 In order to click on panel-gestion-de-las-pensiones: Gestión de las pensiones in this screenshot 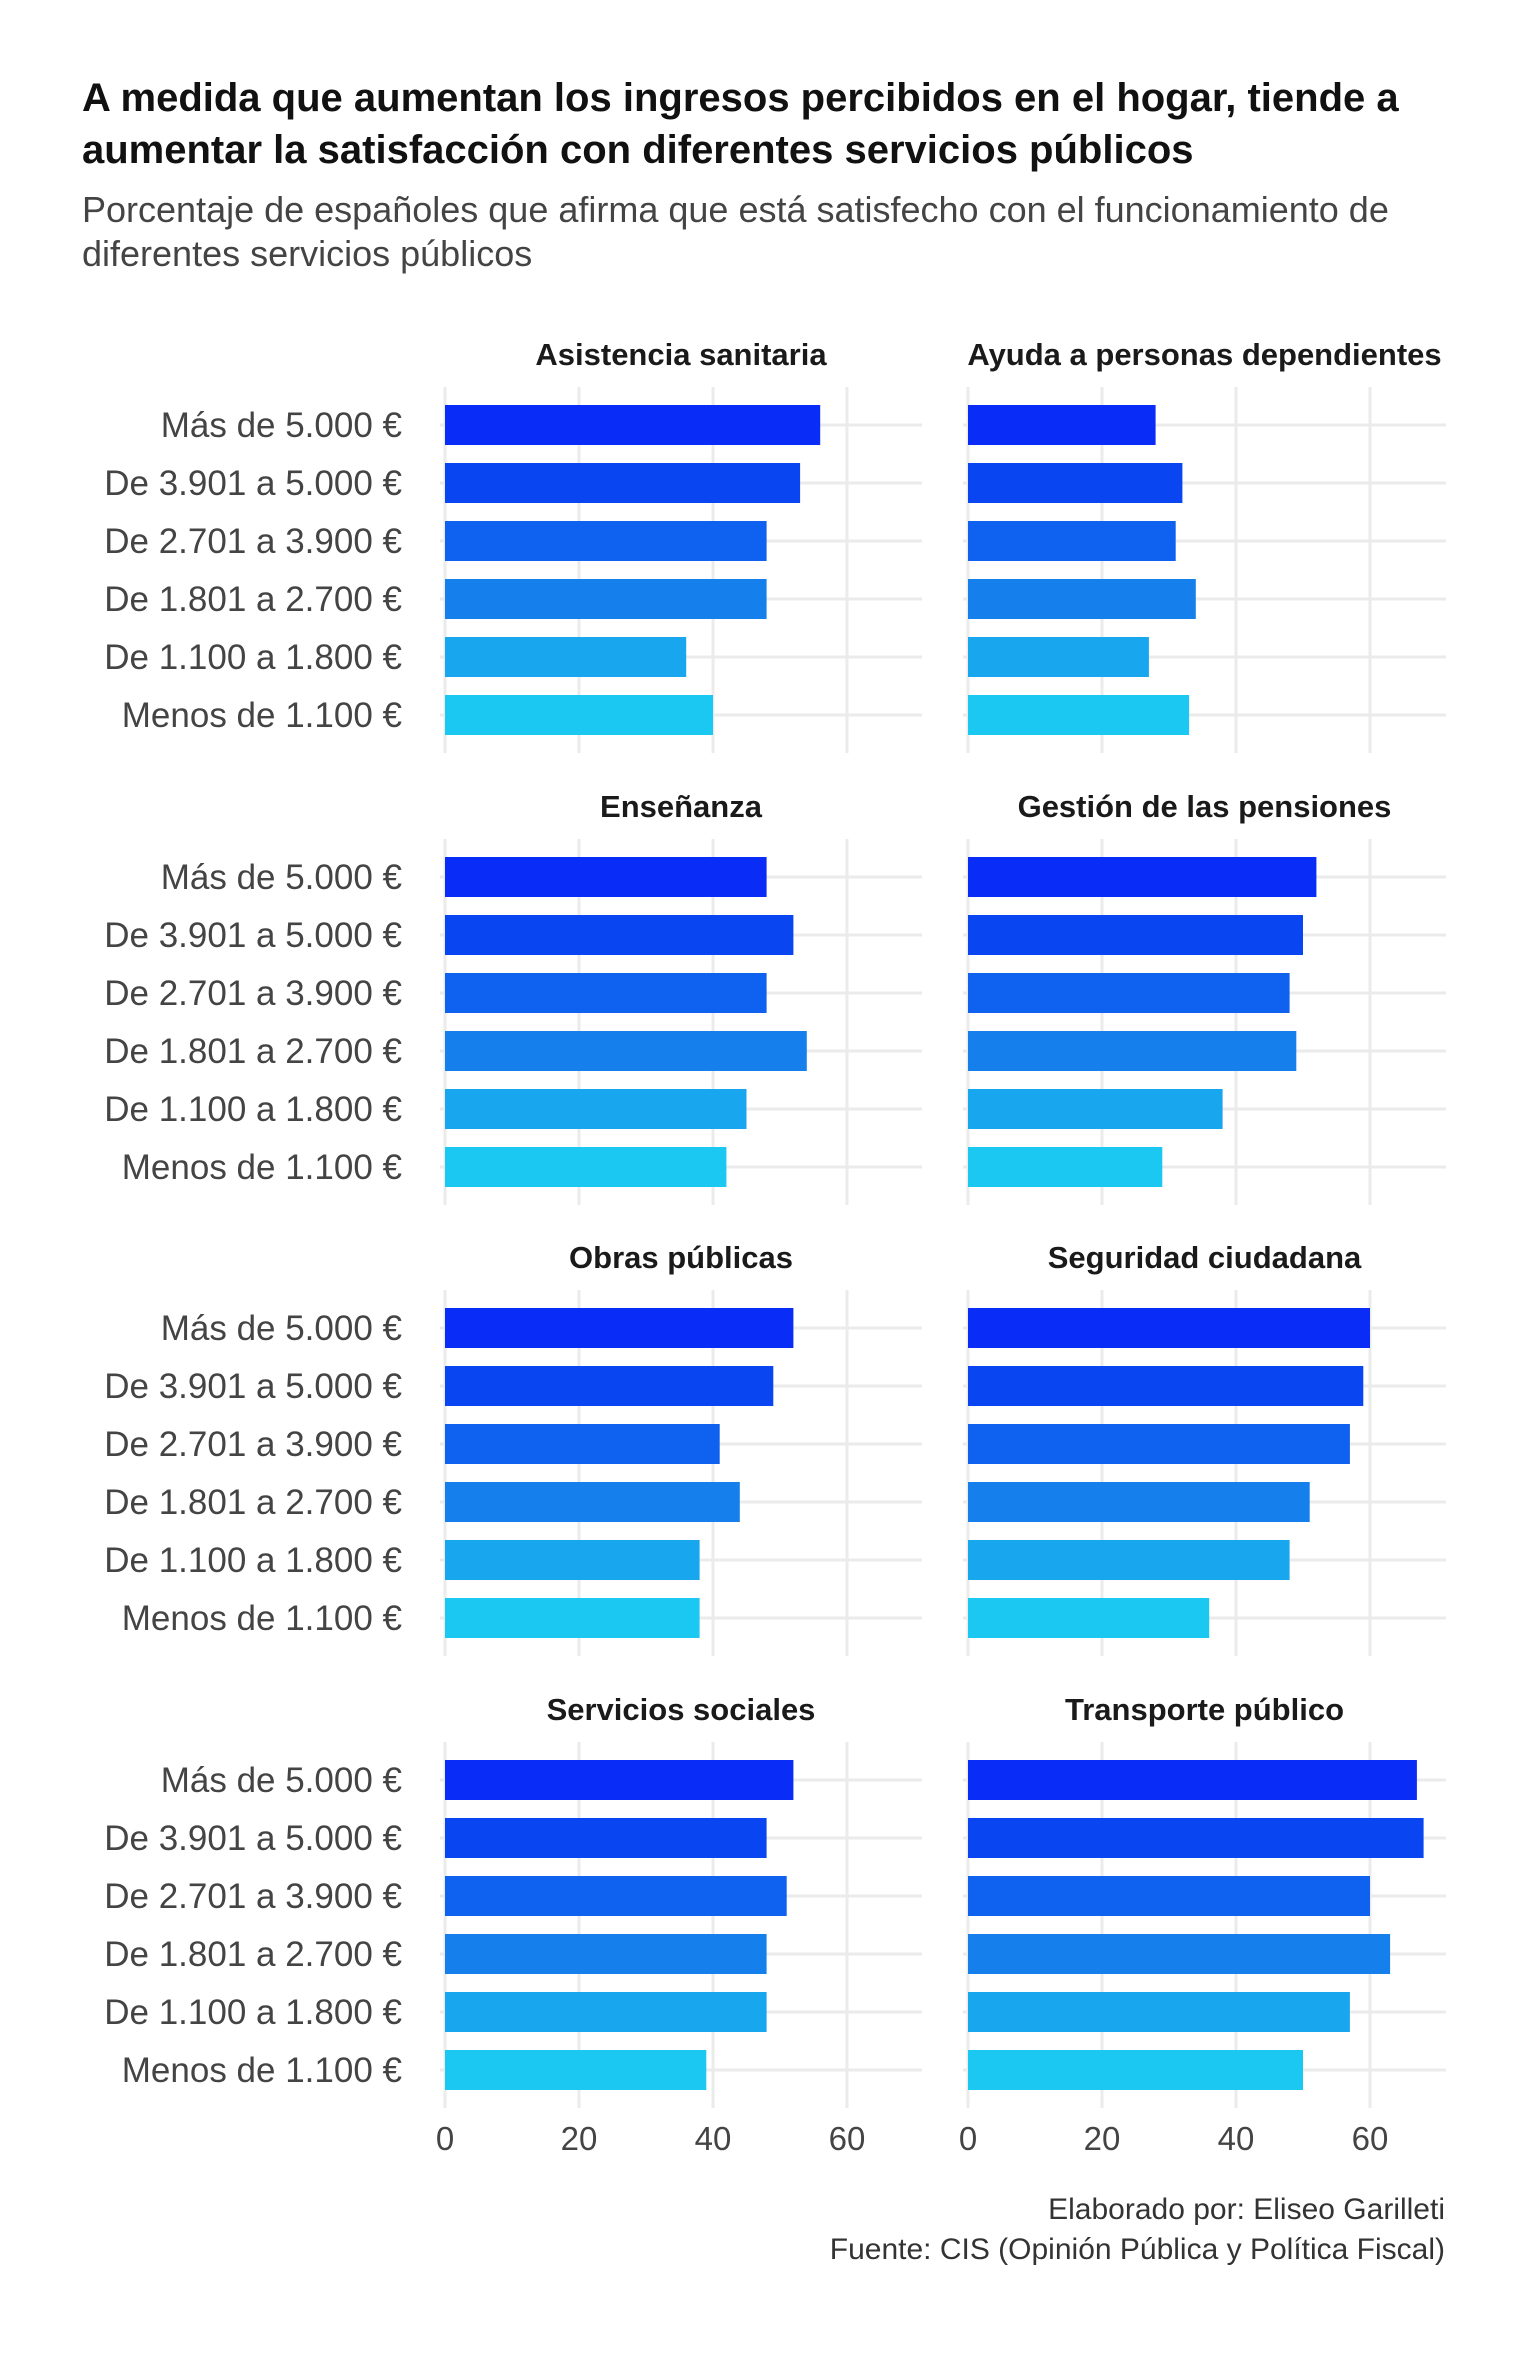, I will do `click(1204, 997)`.